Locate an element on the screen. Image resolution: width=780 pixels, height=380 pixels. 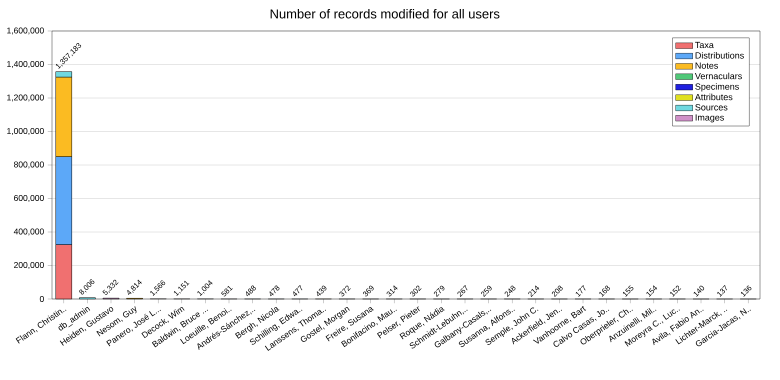
legend-label: Taxa is located at coordinates (704, 45).